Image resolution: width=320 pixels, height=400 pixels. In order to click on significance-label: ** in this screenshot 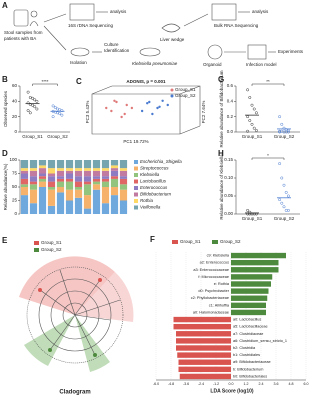, I will do `click(268, 81)`.